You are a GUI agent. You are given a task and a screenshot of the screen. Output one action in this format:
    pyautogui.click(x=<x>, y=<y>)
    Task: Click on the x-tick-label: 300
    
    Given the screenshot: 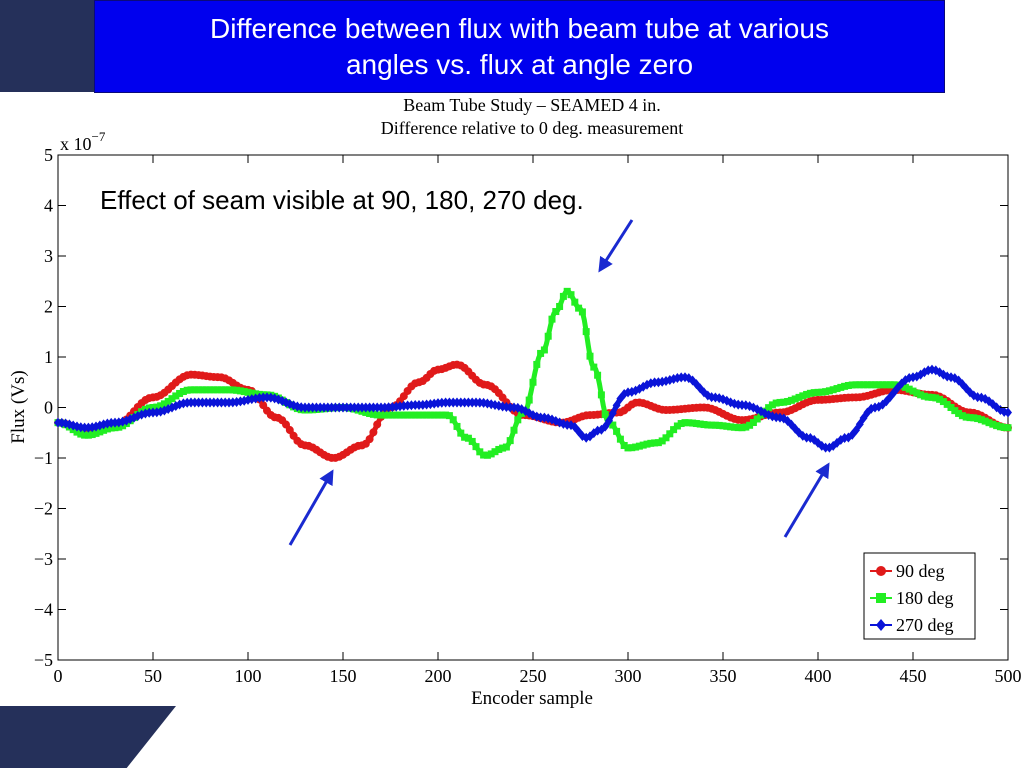 What is the action you would take?
    pyautogui.click(x=628, y=676)
    